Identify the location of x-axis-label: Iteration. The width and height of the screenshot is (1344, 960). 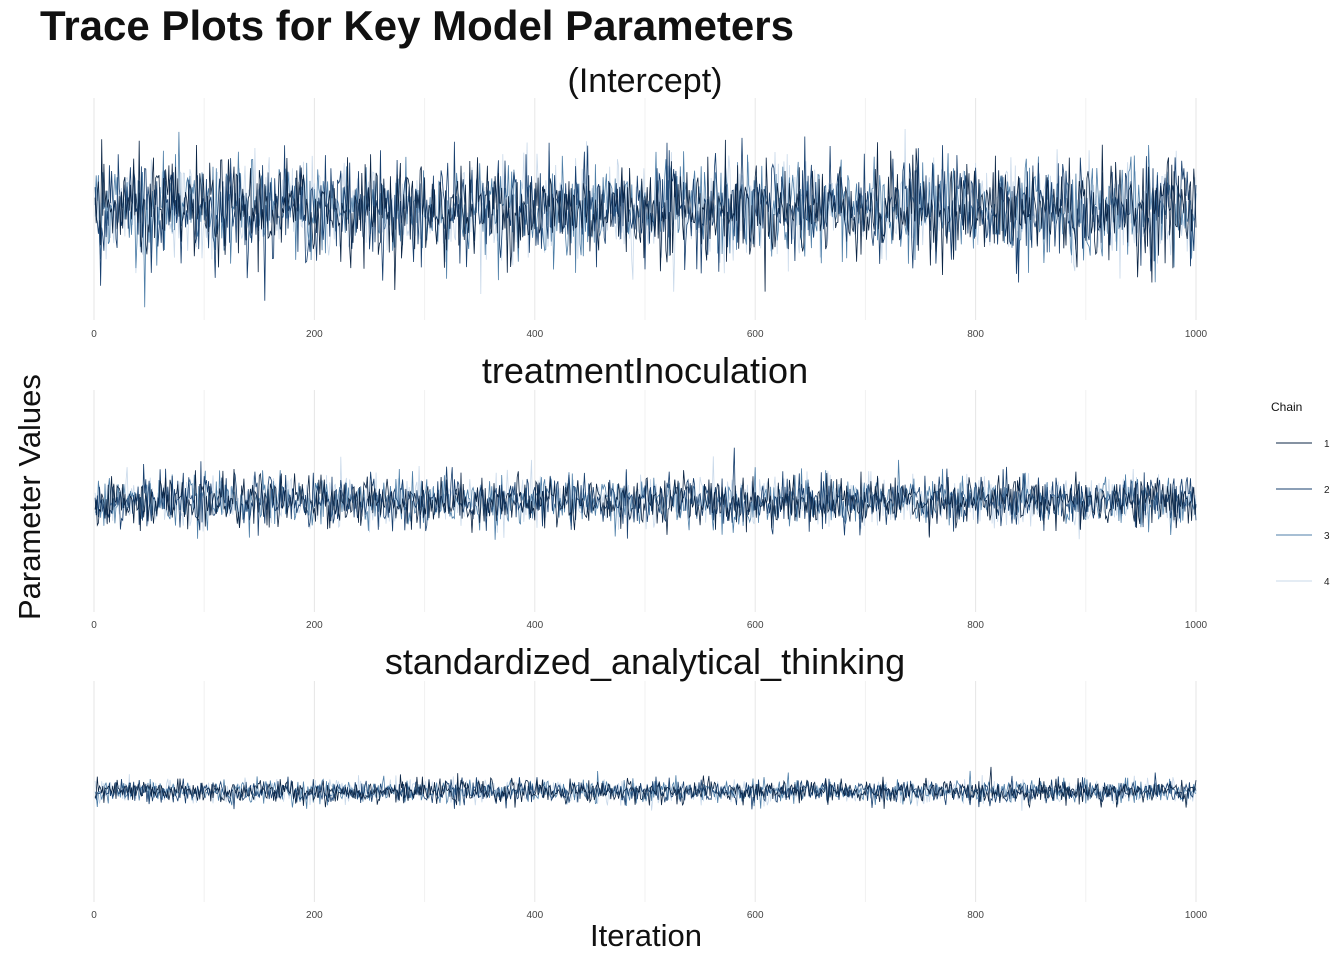
(645, 935).